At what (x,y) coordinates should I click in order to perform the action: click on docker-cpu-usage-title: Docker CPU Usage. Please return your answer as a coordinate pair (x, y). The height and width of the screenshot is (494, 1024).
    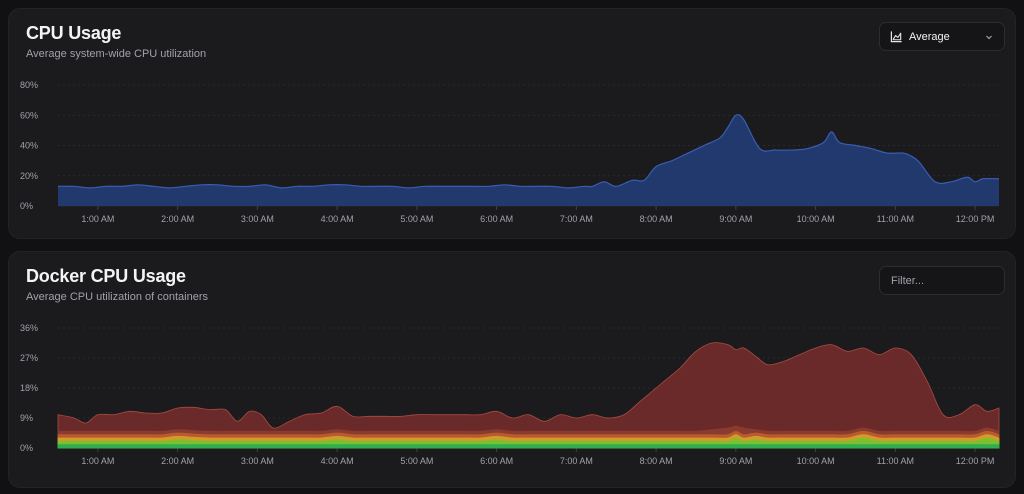
    Looking at the image, I should click on (106, 276).